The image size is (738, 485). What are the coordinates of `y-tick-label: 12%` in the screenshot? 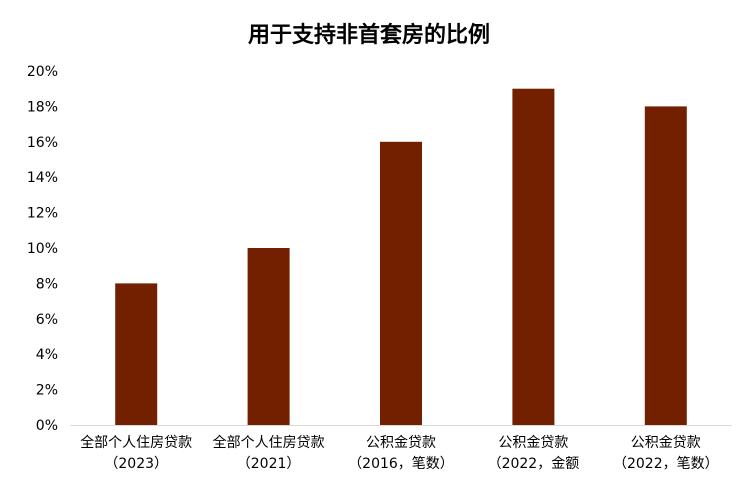 It's located at (42, 214).